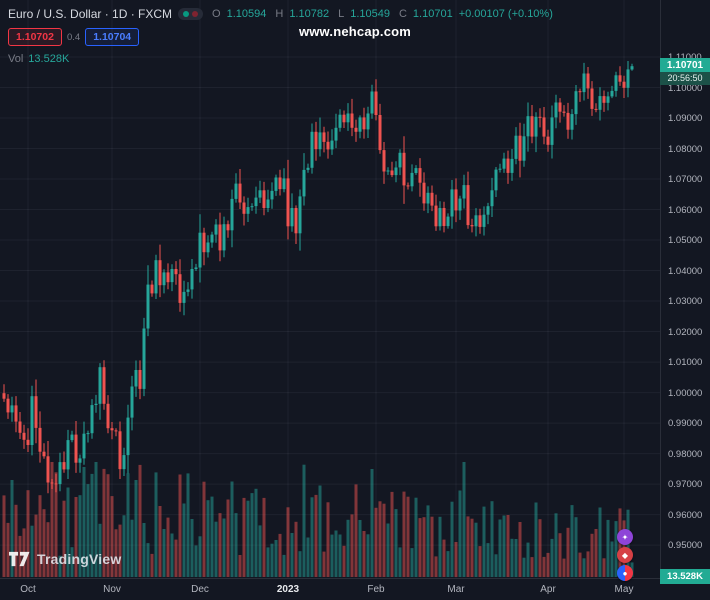 This screenshot has height=600, width=710. Describe the element at coordinates (355, 31) in the screenshot. I see `watermark-text: www.nehcap.com` at that location.